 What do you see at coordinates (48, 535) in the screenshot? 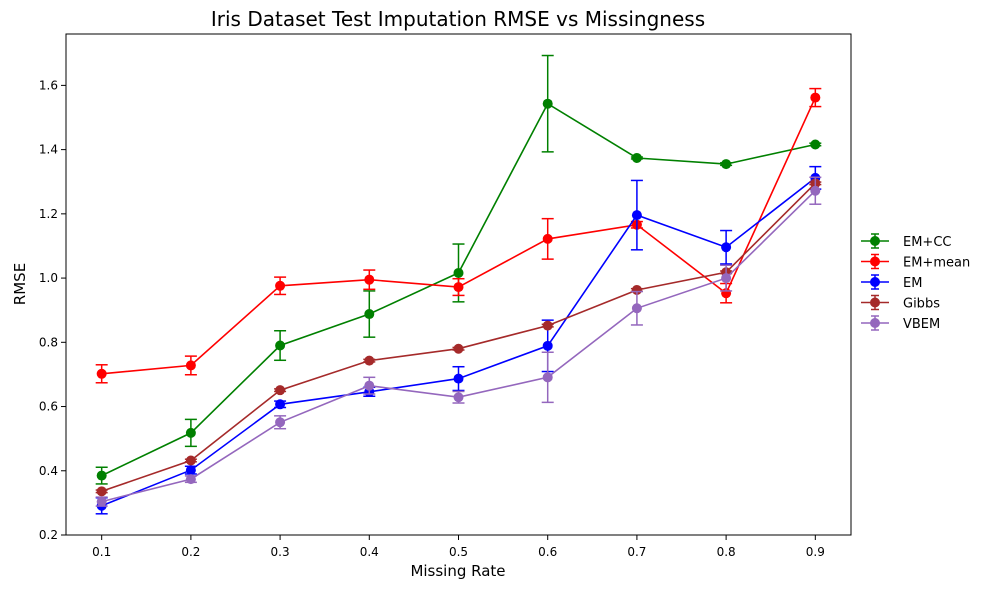
I see `y-tick-label: 0.2` at bounding box center [48, 535].